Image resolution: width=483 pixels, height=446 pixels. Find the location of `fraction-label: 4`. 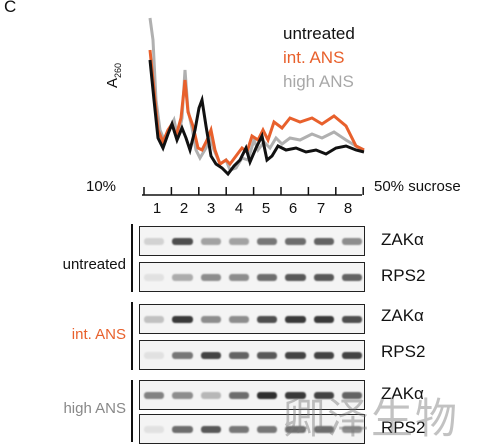

fraction-label: 4 is located at coordinates (239, 208).